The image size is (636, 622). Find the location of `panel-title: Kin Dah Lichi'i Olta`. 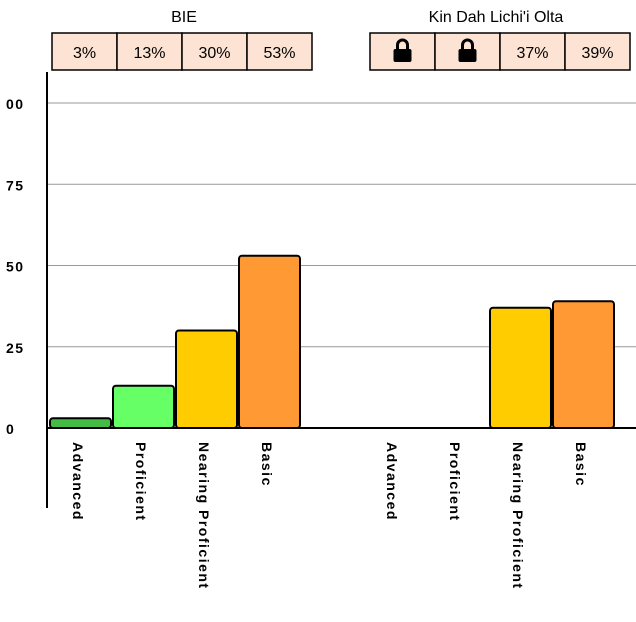

panel-title: Kin Dah Lichi'i Olta is located at coordinates (496, 17).